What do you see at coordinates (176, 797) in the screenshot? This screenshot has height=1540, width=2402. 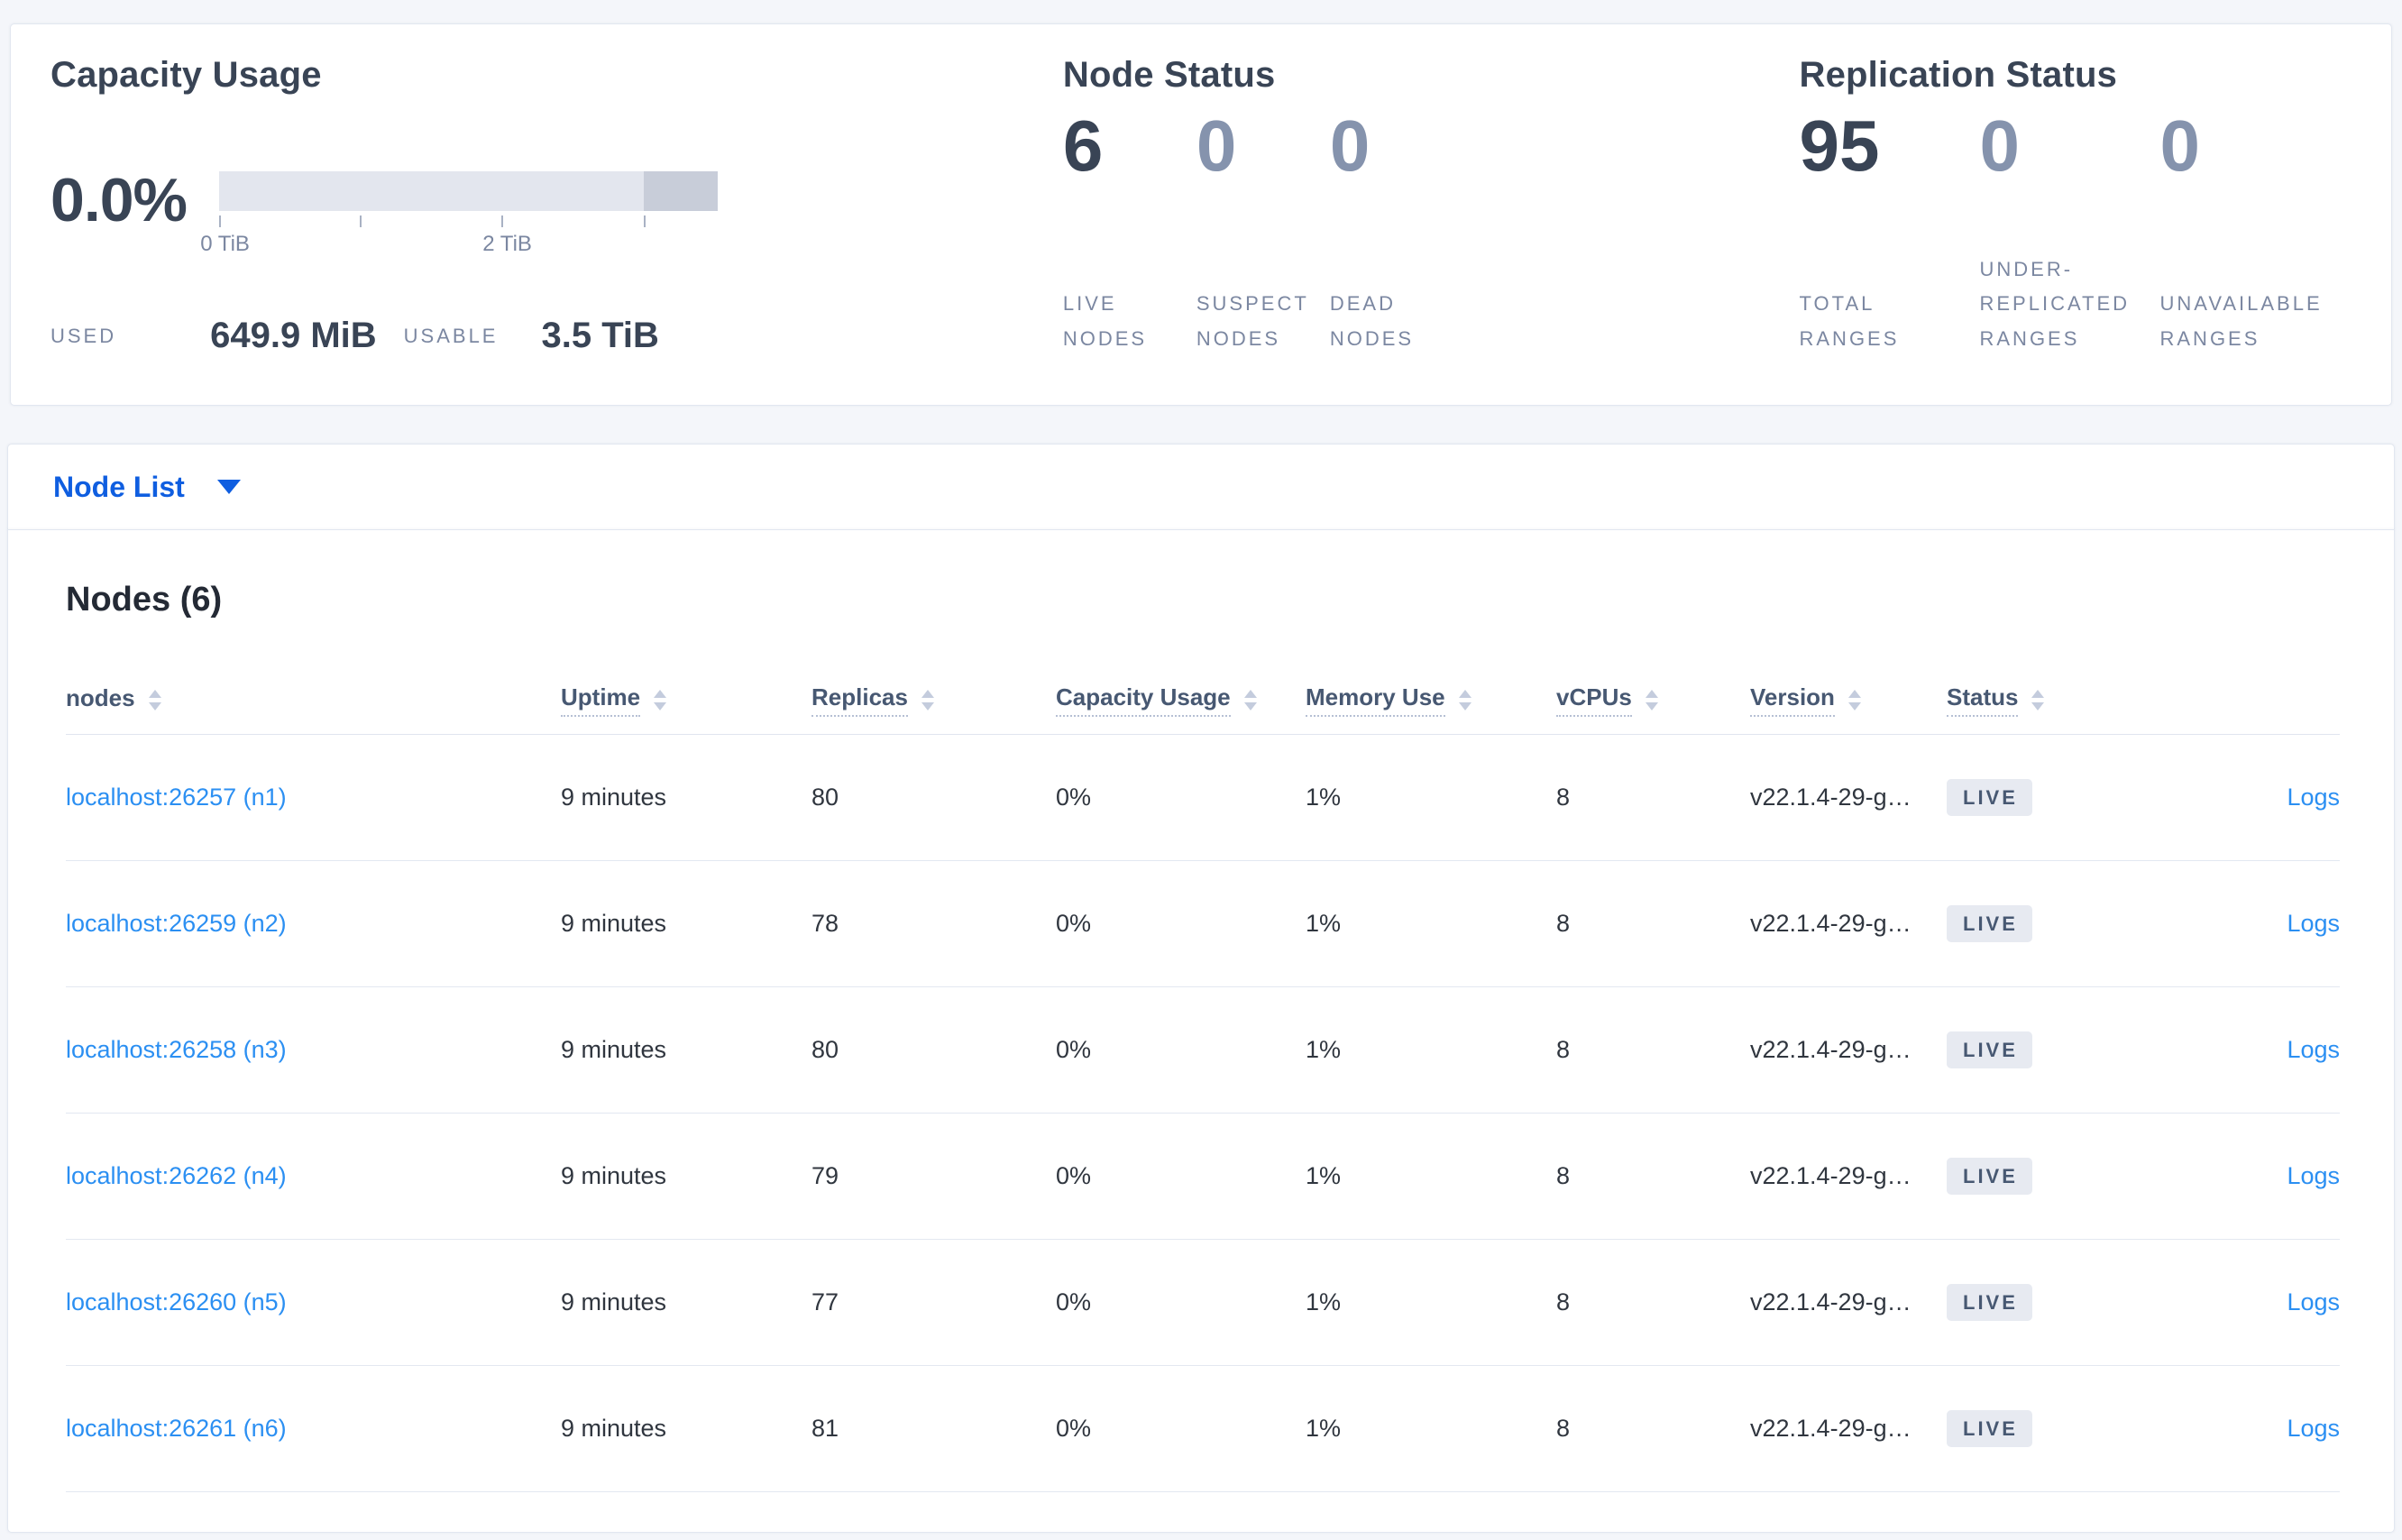 I see `node-link: localhost:26257 (n1)` at bounding box center [176, 797].